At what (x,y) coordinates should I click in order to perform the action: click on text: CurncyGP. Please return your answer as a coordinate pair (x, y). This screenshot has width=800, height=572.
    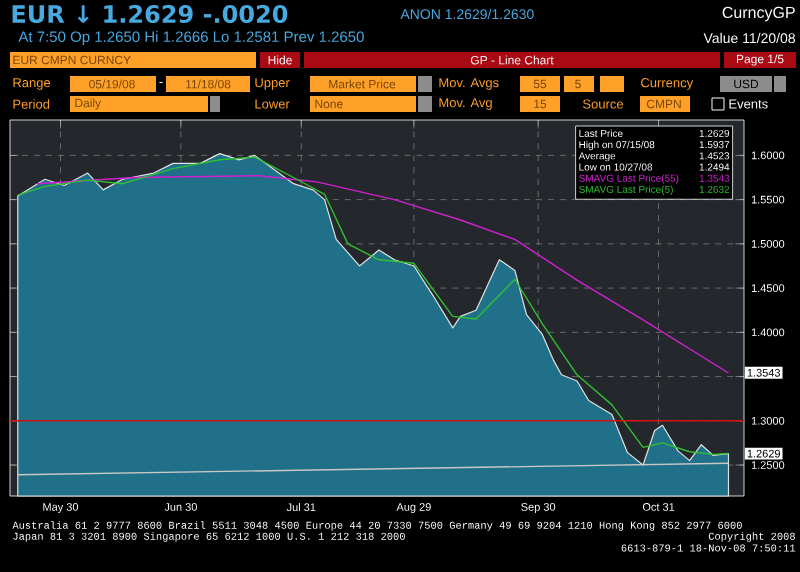
    Looking at the image, I should click on (758, 14).